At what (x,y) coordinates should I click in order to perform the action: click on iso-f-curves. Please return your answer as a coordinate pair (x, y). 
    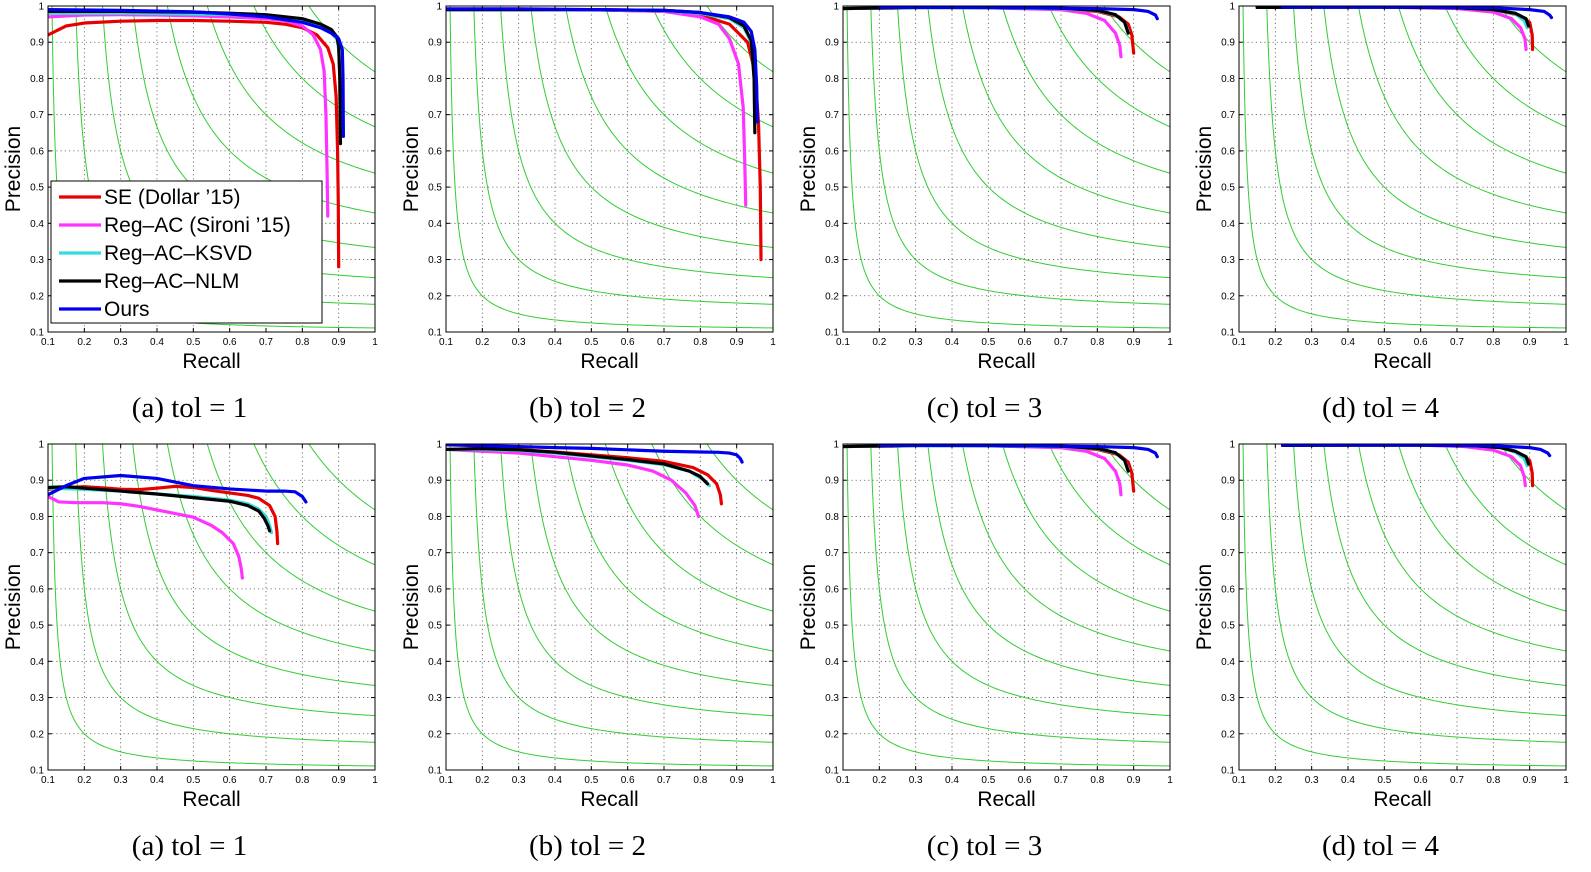
    Looking at the image, I should click on (1402, 607).